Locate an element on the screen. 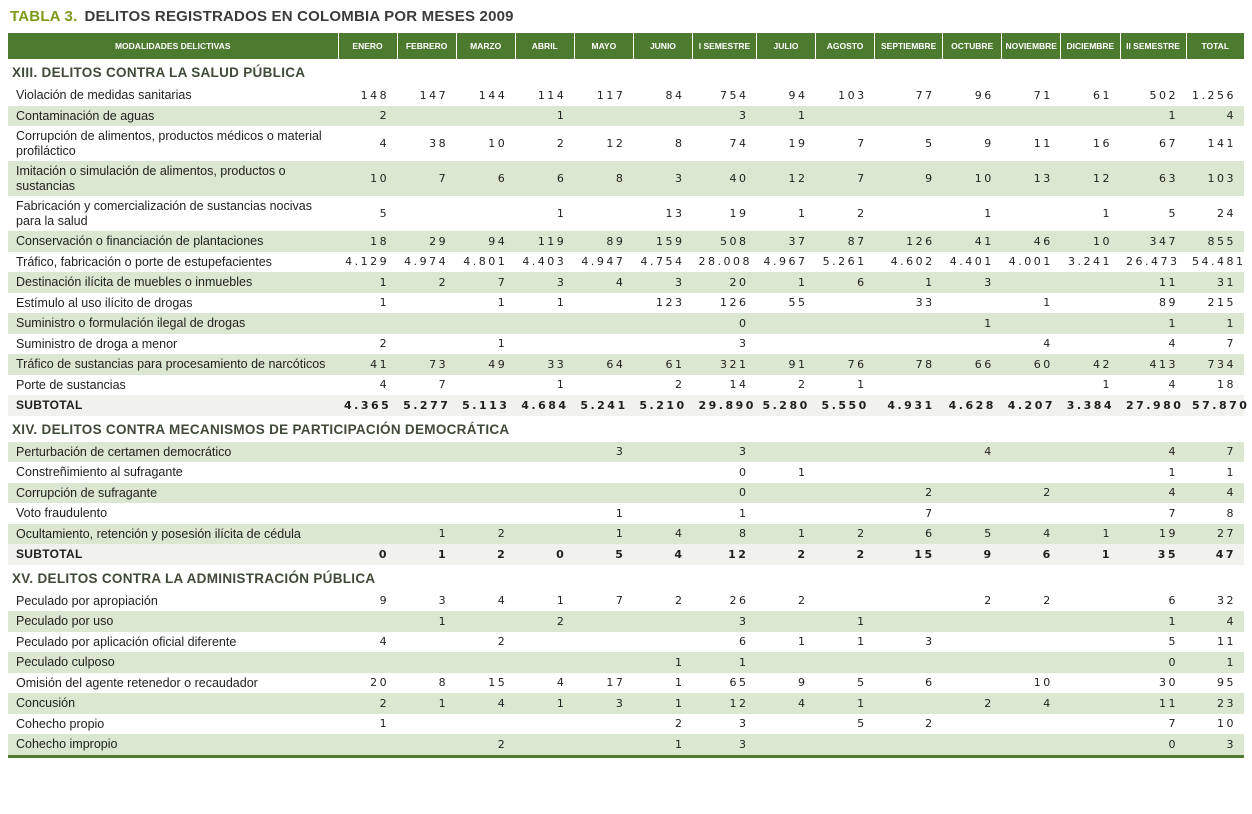 The width and height of the screenshot is (1252, 814). value-cell: 26.473 is located at coordinates (1153, 262).